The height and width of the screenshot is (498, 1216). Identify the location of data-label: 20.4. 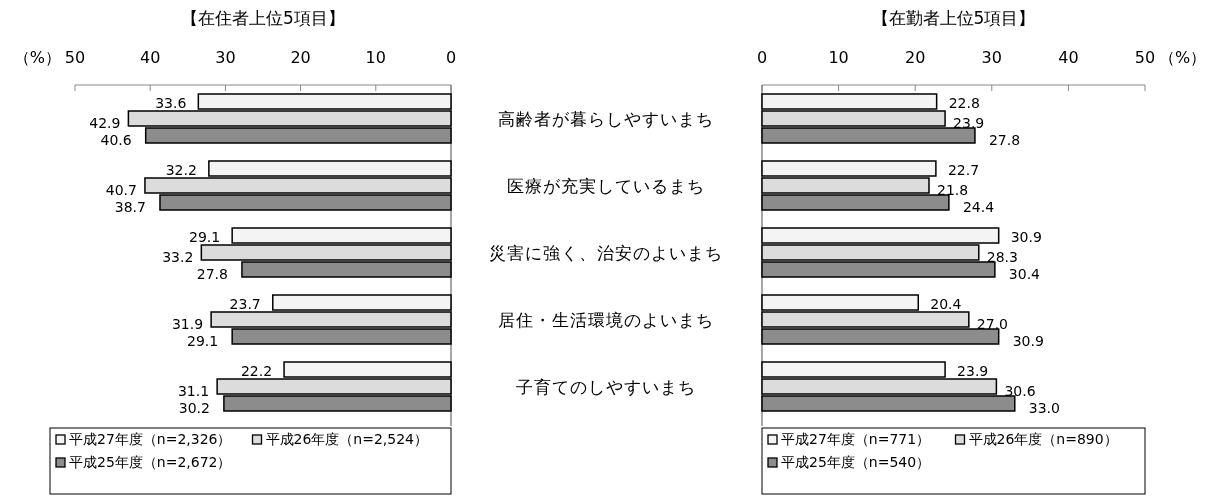
(946, 304).